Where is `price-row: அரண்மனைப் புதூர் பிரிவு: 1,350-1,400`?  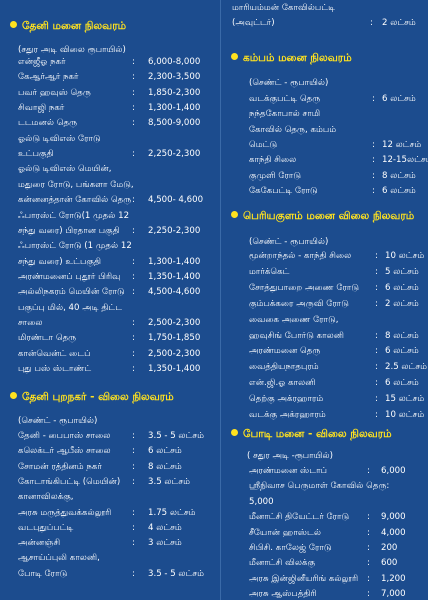 price-row: அரண்மனைப் புதூர் பிரிவு: 1,350-1,400 is located at coordinates (118, 277).